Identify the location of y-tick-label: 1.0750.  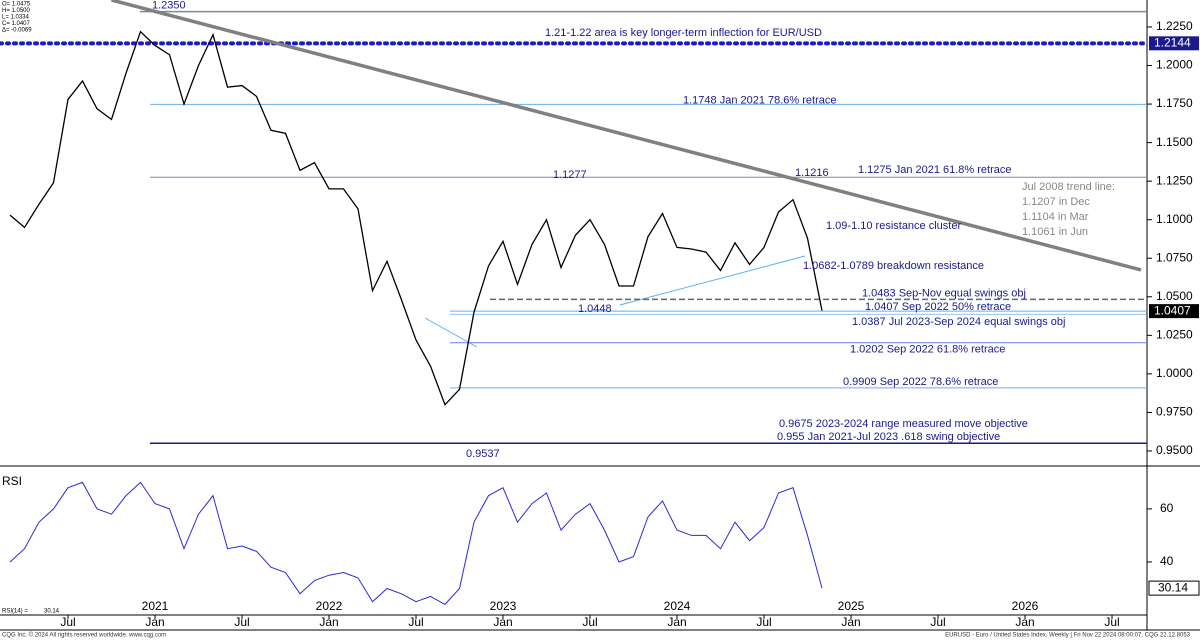
(1174, 257).